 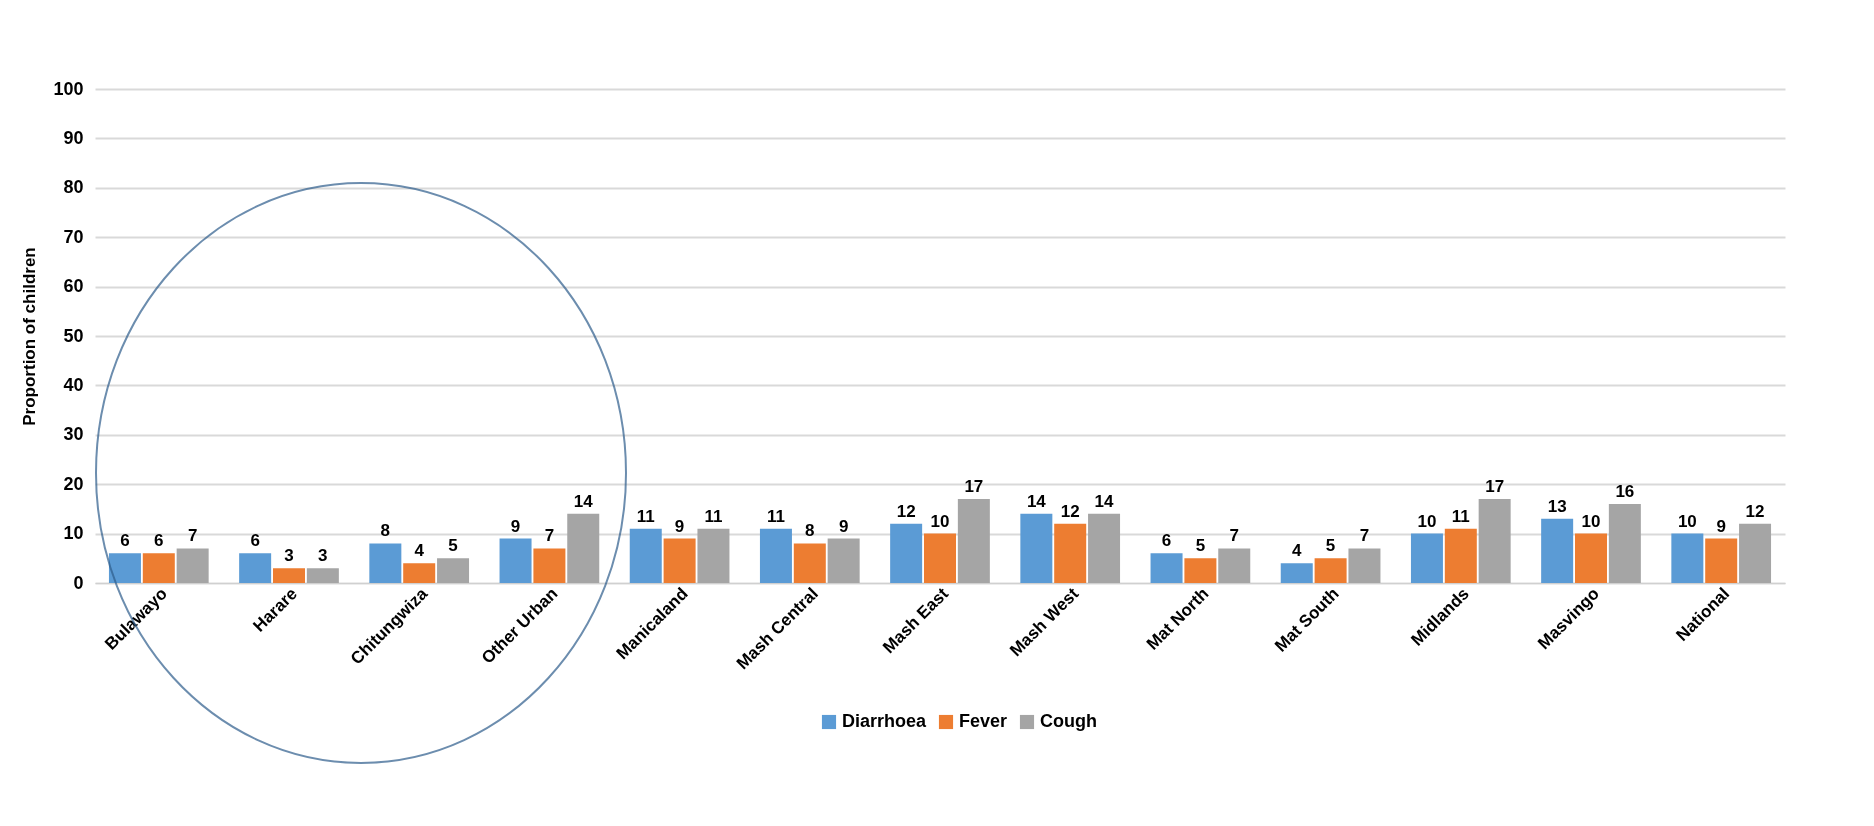 I want to click on legend-label: Cough, so click(x=1068, y=721).